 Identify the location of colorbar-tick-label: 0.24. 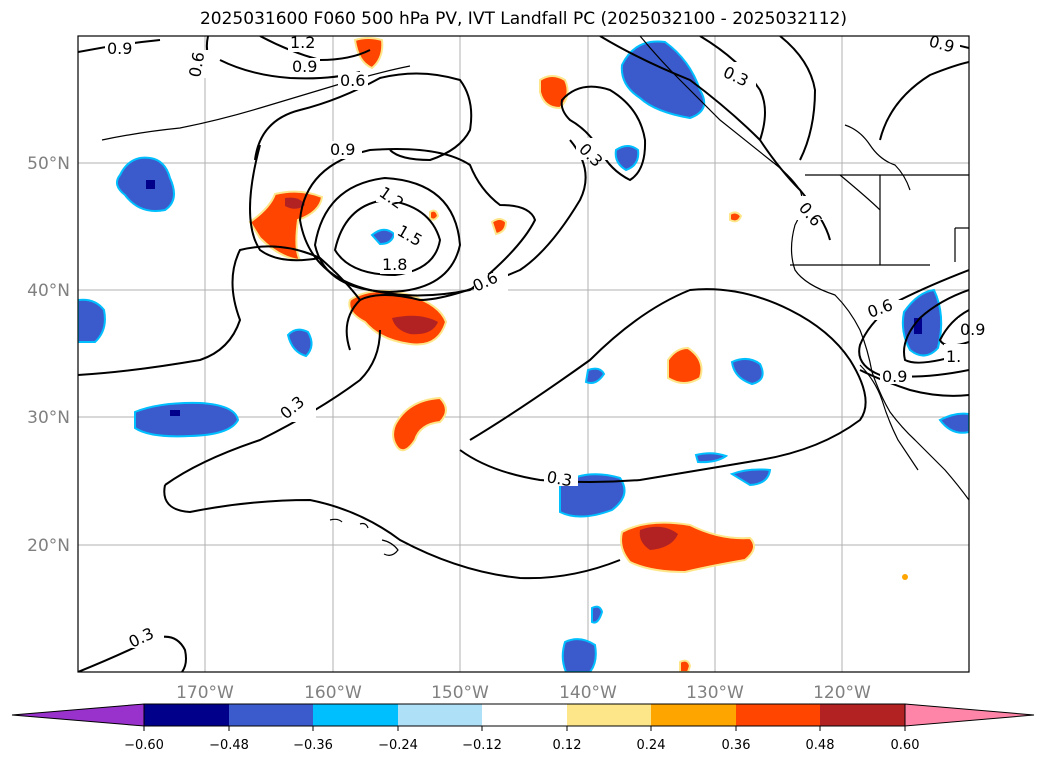
(651, 745).